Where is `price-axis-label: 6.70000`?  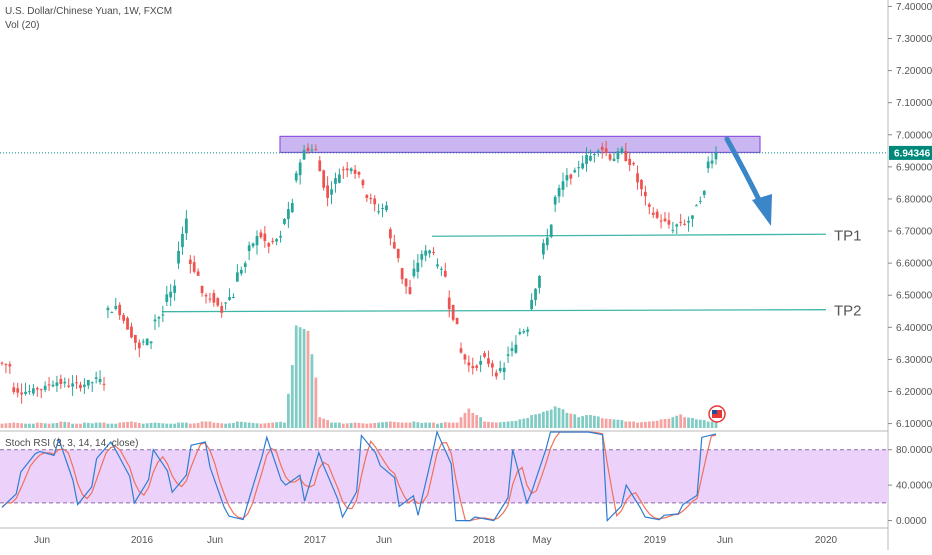
price-axis-label: 6.70000 is located at coordinates (914, 232).